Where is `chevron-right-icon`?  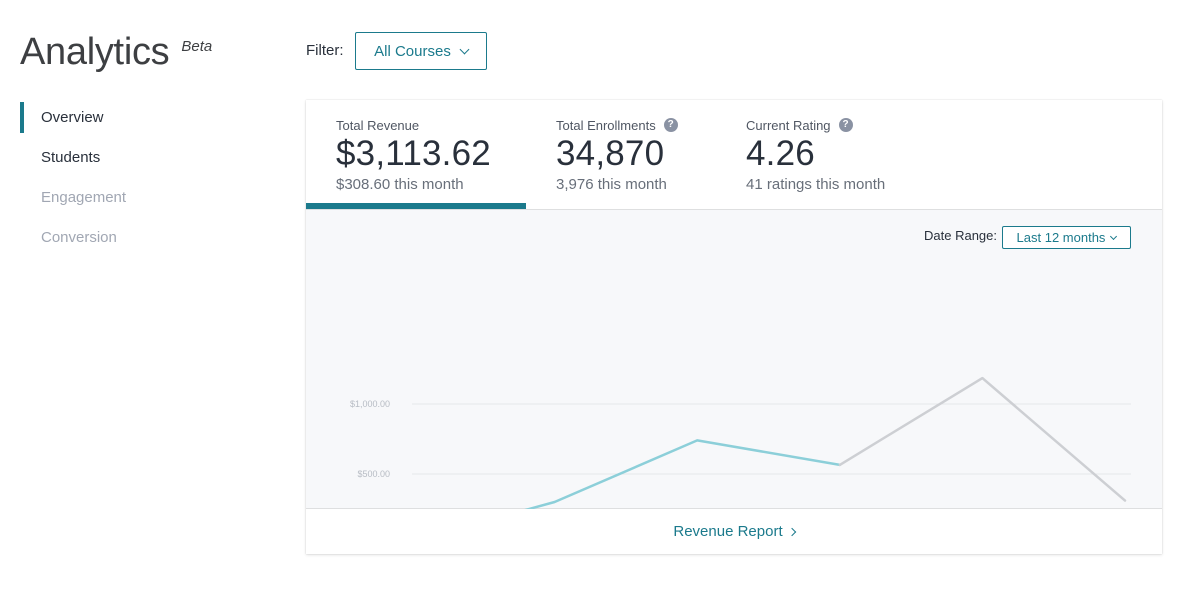 chevron-right-icon is located at coordinates (791, 531).